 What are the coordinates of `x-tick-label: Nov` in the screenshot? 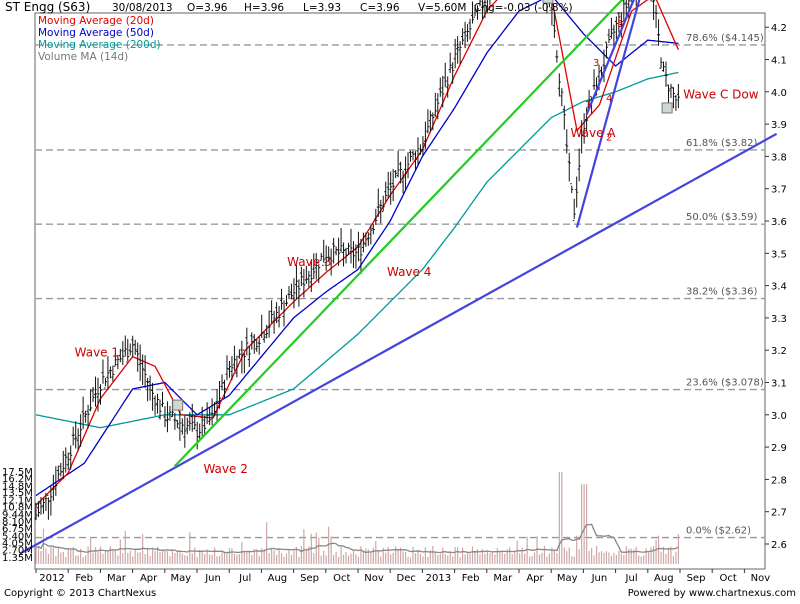 It's located at (374, 578).